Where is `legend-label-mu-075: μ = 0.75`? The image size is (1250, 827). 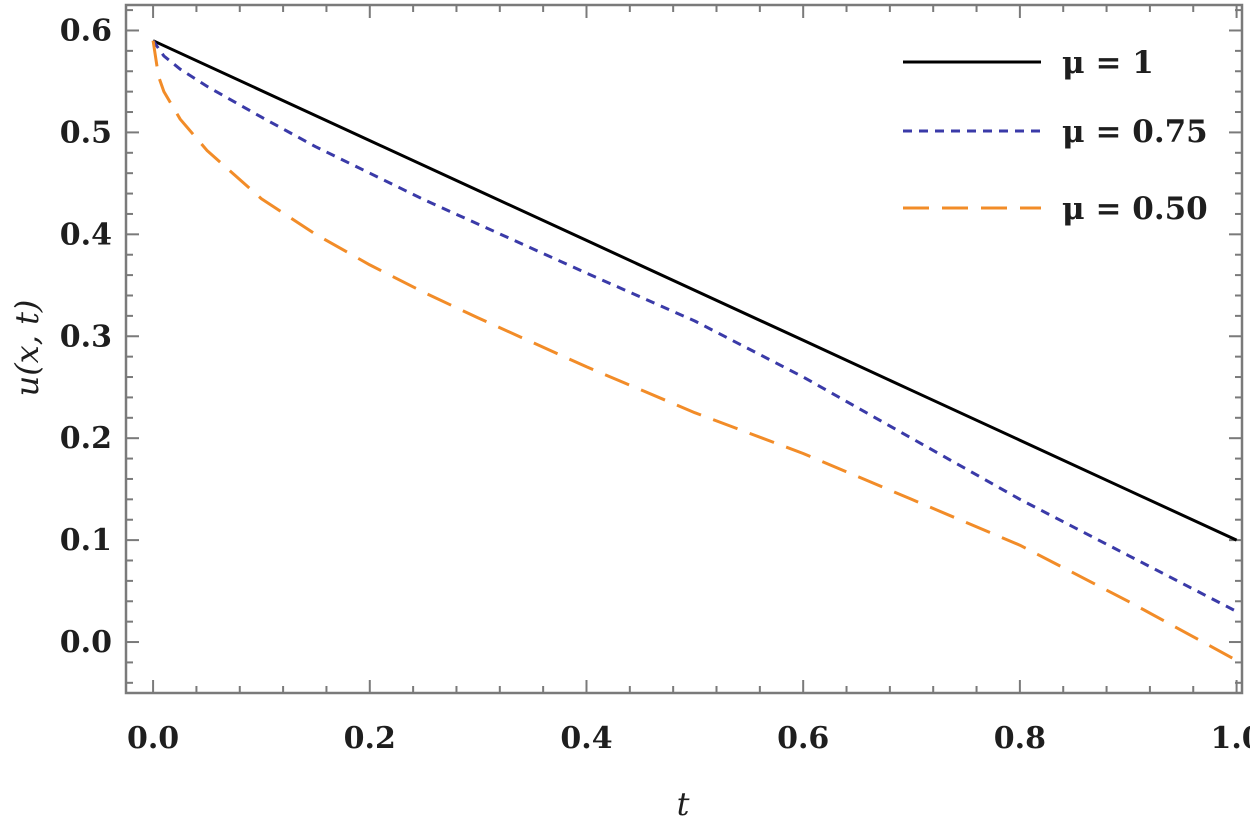 legend-label-mu-075: μ = 0.75 is located at coordinates (1135, 132).